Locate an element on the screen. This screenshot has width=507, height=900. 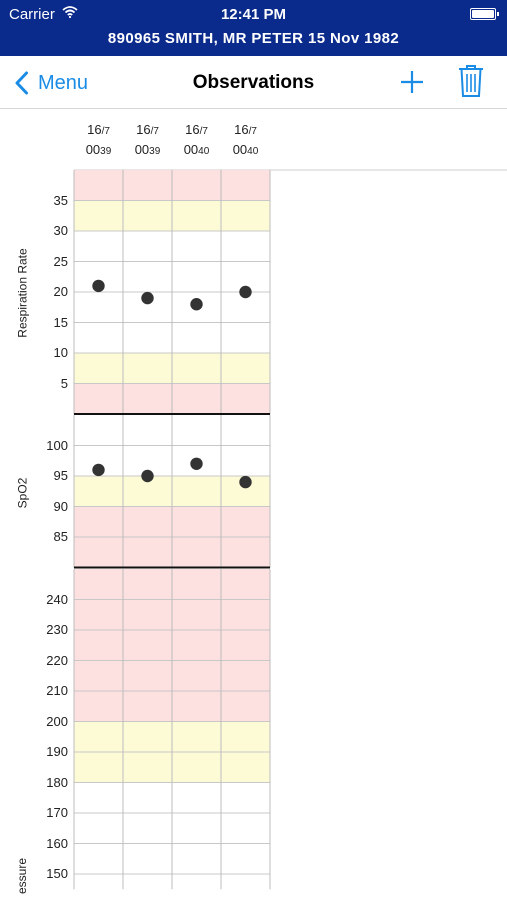
trash-icon is located at coordinates (471, 81).